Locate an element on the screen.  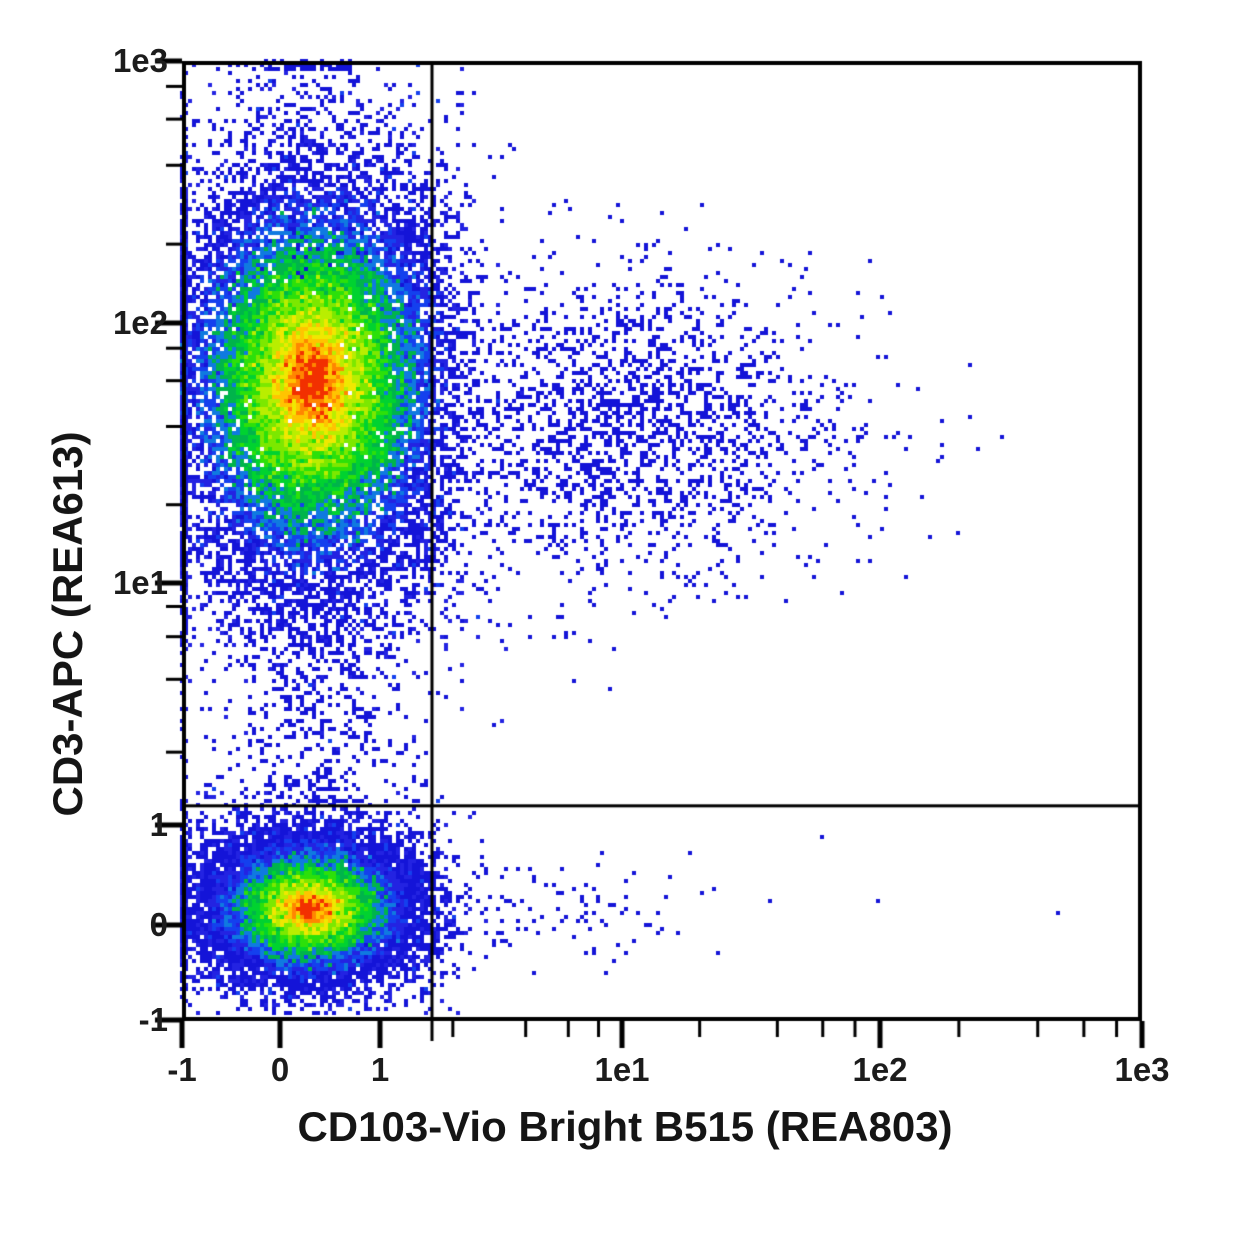
y-axis-title: CD3-APC (REA613) is located at coordinates (67, 624).